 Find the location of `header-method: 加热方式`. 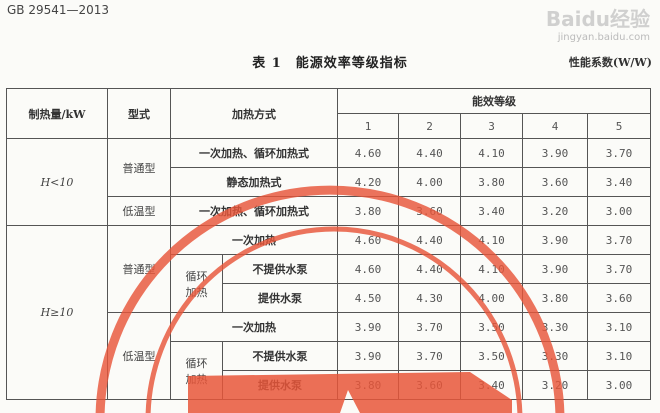

header-method: 加热方式 is located at coordinates (254, 113).